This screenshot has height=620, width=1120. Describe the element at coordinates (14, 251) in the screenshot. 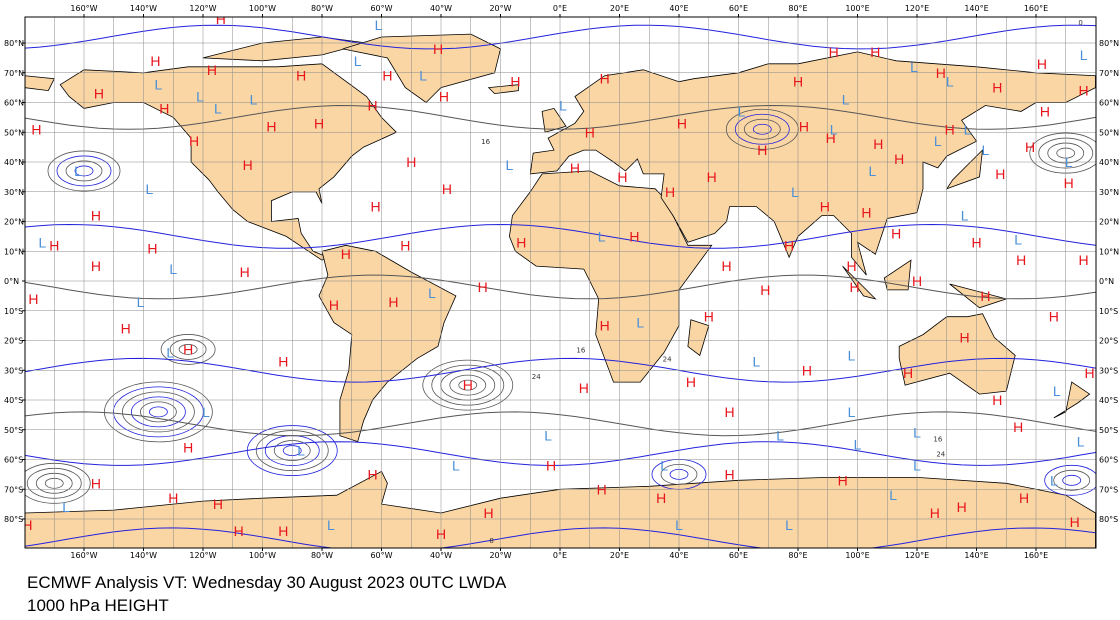

I see `latitude-label: 10°N` at that location.